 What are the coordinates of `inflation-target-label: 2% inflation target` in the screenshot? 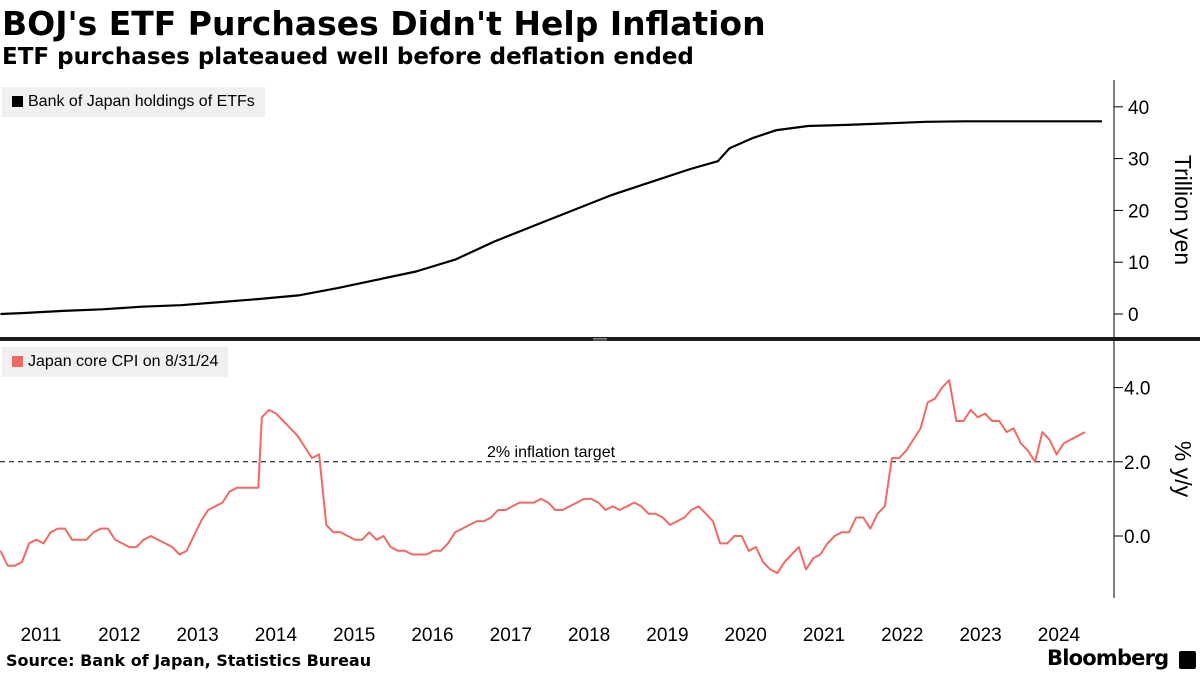 It's located at (551, 452).